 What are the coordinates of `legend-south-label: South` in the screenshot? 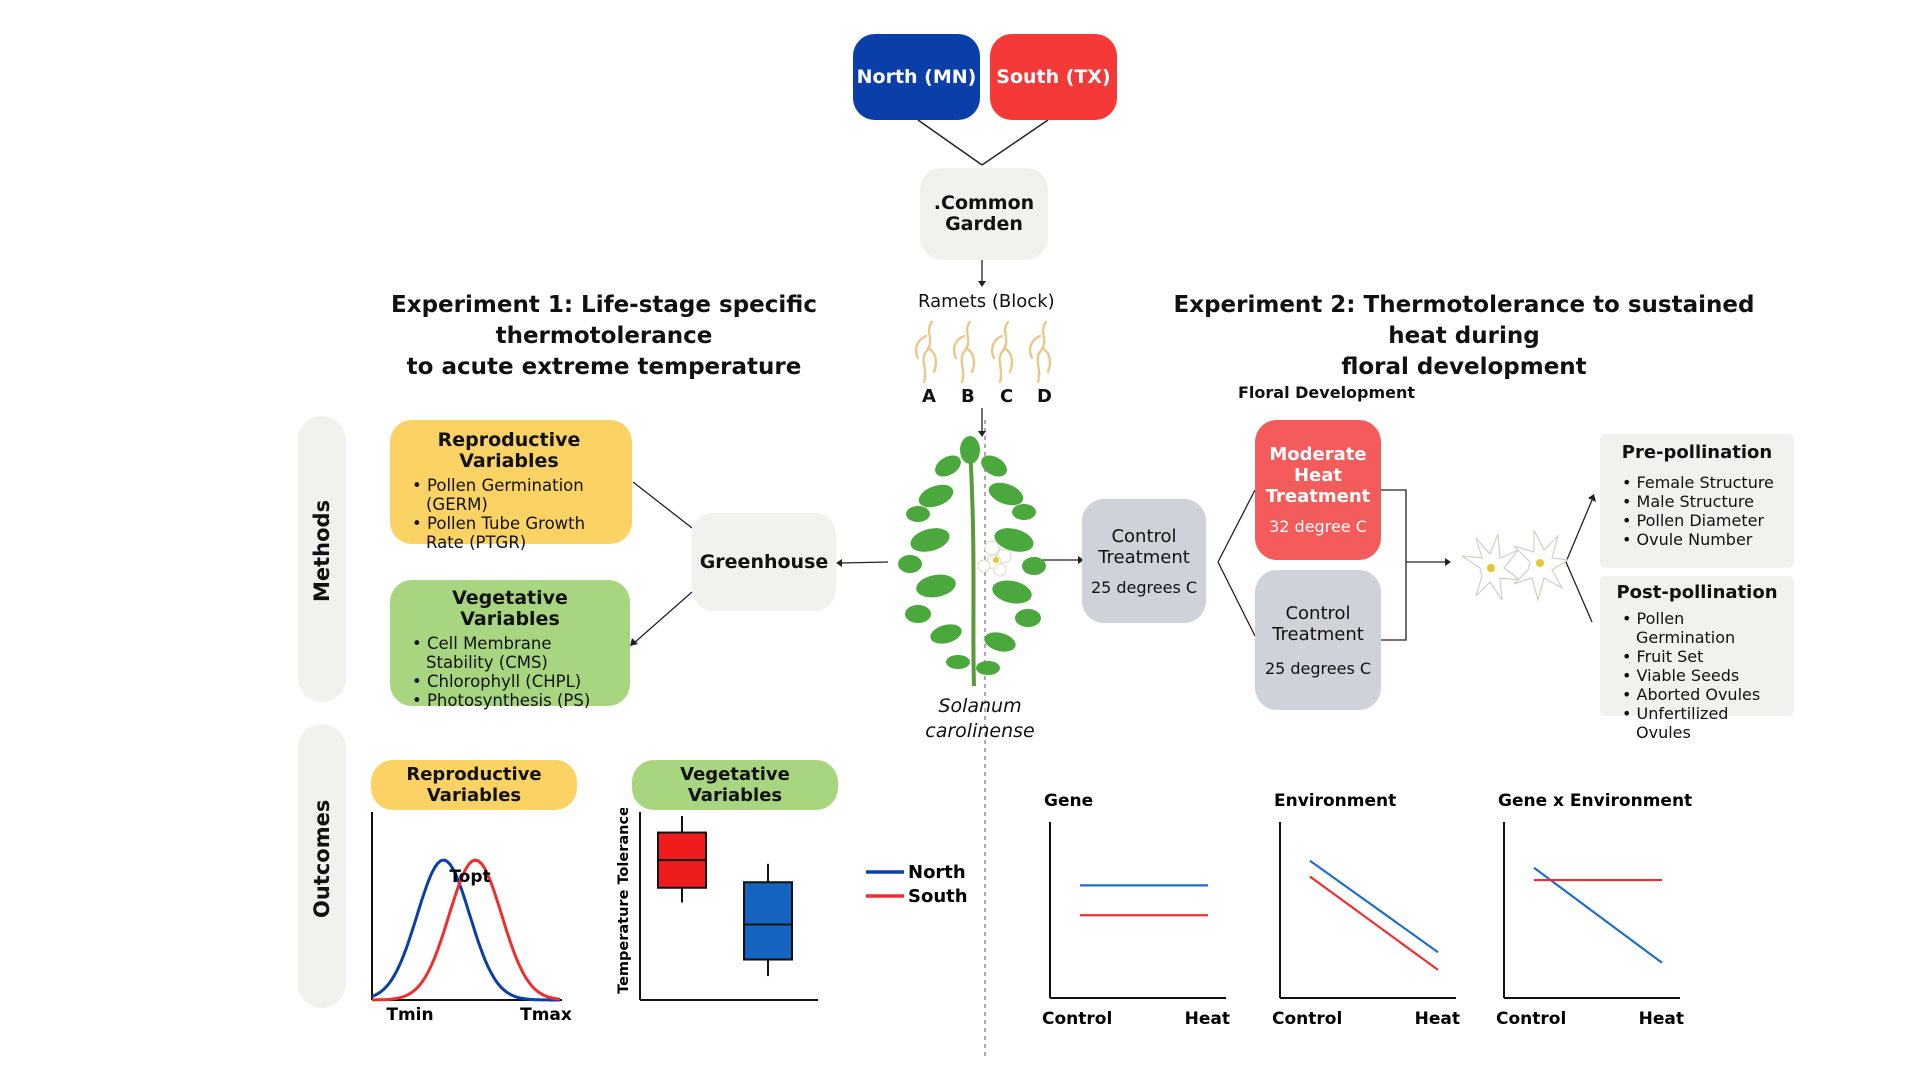 It's located at (938, 896).